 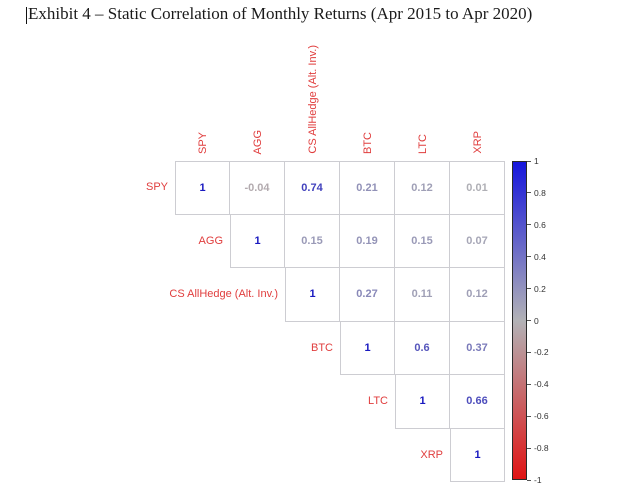 I want to click on matrix-cell-XRP-XRP: 1, so click(x=477, y=455).